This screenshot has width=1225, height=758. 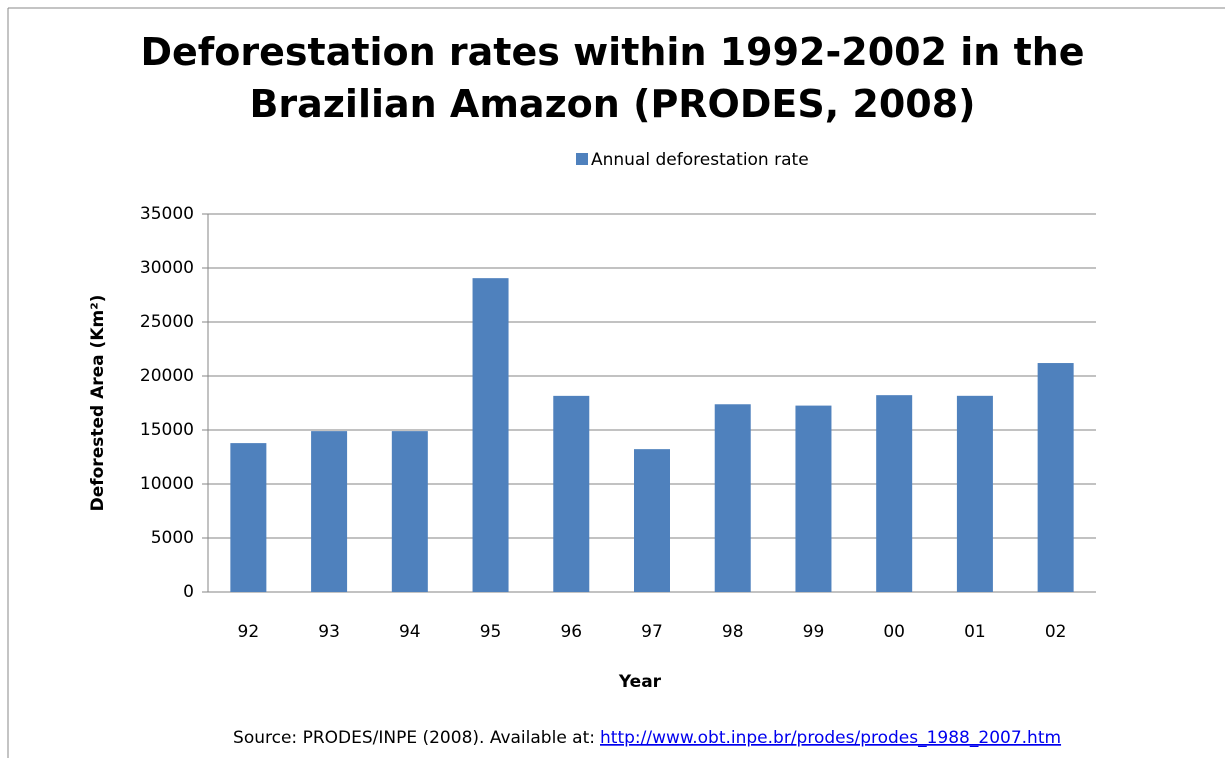 What do you see at coordinates (167, 376) in the screenshot?
I see `y-tick-label: 20000` at bounding box center [167, 376].